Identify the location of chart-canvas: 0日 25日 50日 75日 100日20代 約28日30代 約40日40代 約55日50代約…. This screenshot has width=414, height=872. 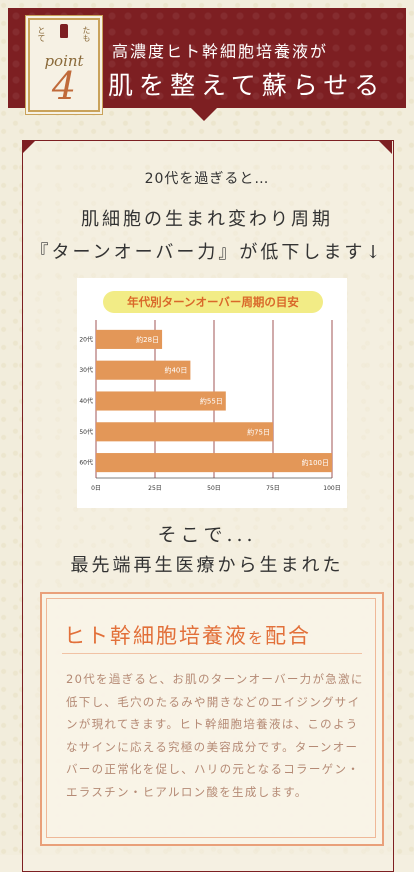
(210, 406).